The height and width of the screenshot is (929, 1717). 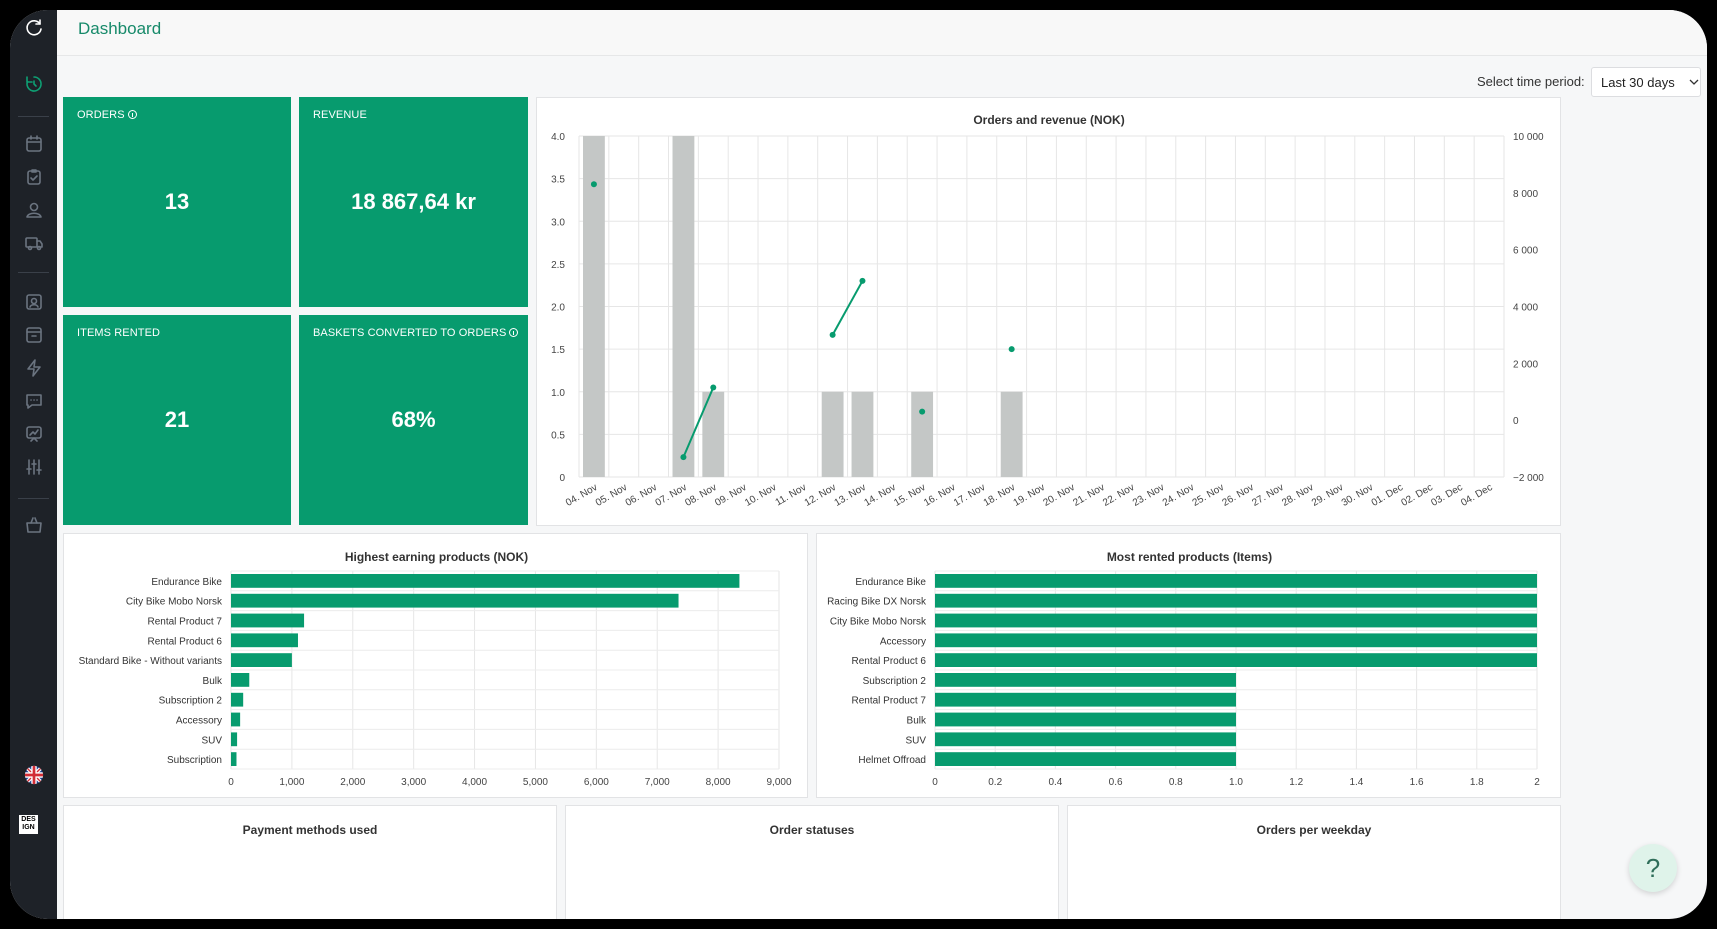 What do you see at coordinates (413, 782) in the screenshot?
I see `x-tick-label: 3,000` at bounding box center [413, 782].